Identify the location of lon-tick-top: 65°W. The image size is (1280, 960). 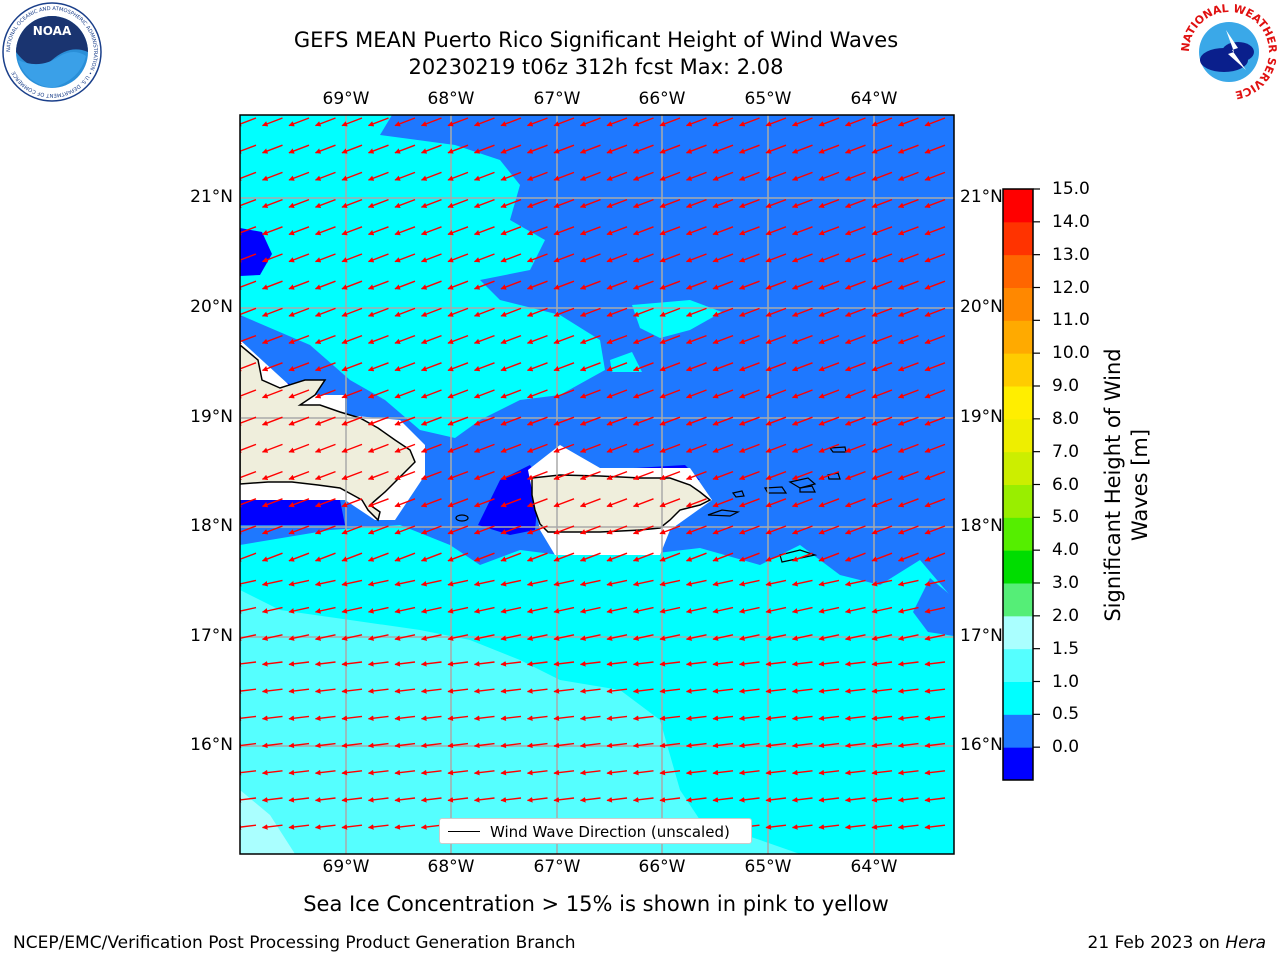
(768, 99).